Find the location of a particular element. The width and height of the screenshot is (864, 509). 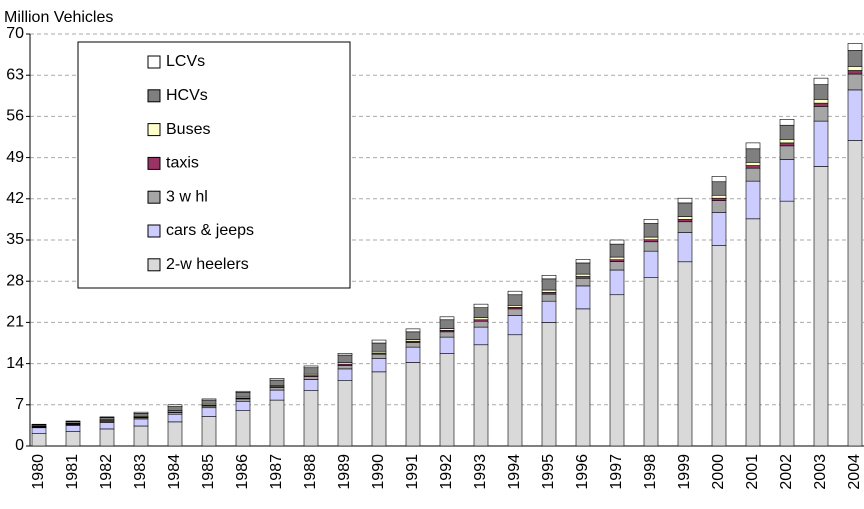

x-tick-label: 1987 is located at coordinates (276, 472).